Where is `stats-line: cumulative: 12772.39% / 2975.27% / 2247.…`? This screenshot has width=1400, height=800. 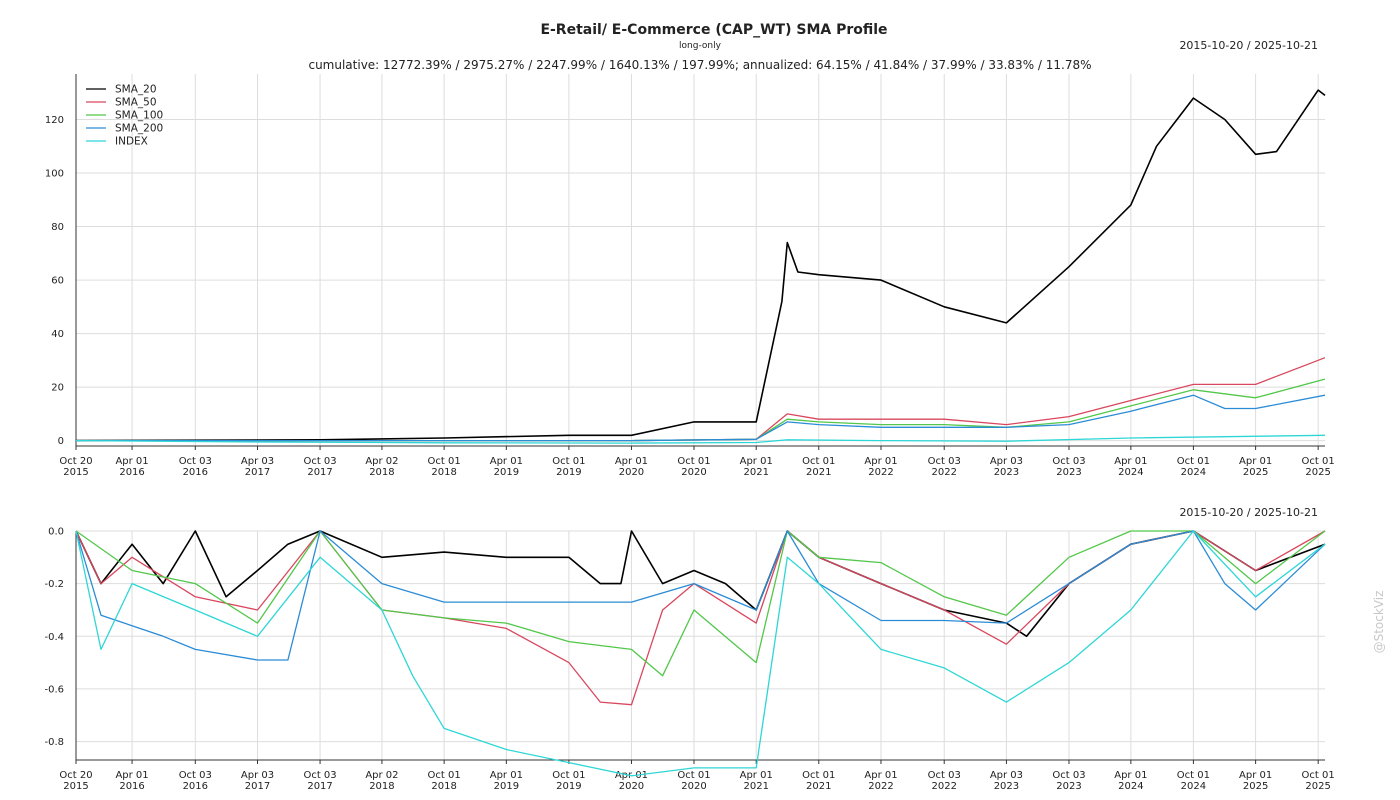 stats-line: cumulative: 12772.39% / 2975.27% / 2247.… is located at coordinates (699, 65).